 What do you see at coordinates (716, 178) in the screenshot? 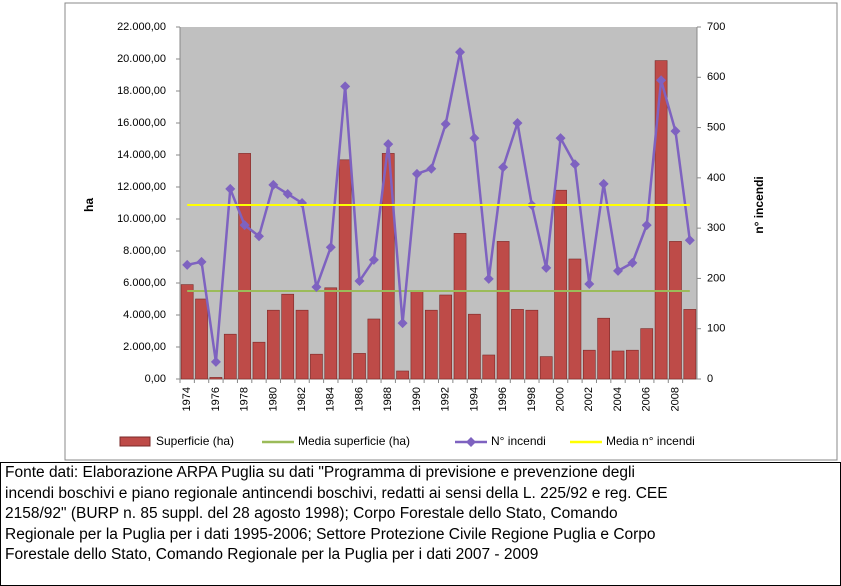
I see `y2-tick-label: 400` at bounding box center [716, 178].